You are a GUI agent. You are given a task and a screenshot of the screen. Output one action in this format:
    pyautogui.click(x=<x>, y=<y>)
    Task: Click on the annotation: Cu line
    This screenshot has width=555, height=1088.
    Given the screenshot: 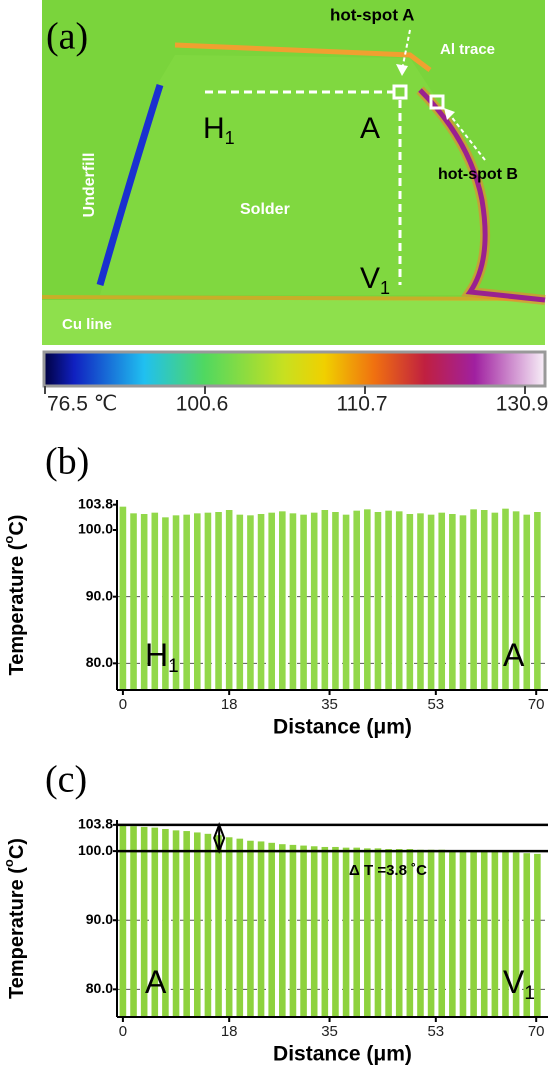 What is the action you would take?
    pyautogui.click(x=87, y=324)
    